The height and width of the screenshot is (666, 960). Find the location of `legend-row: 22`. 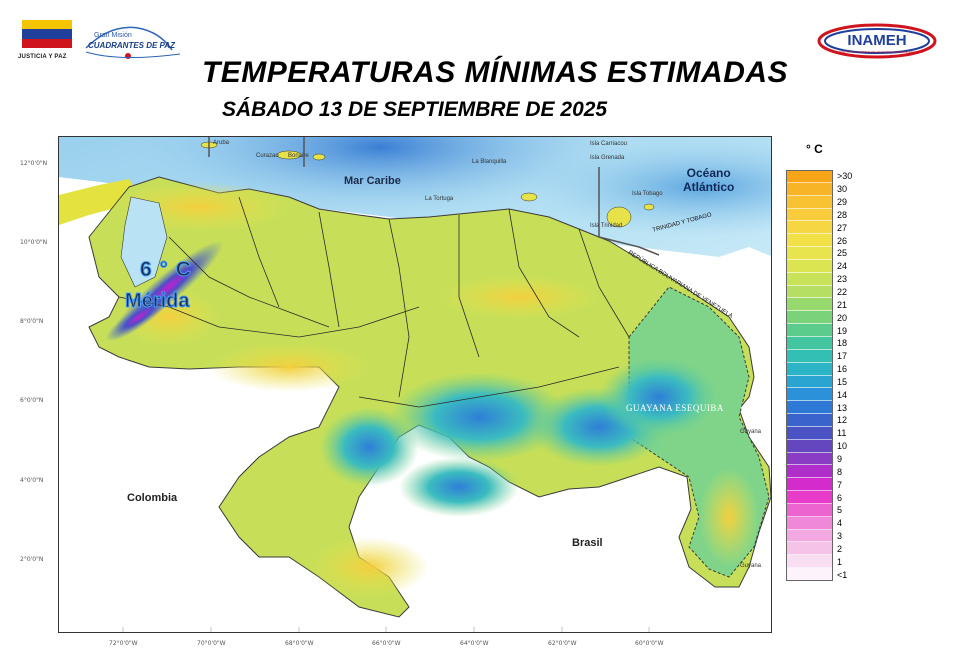

legend-row: 22 is located at coordinates (826, 292).